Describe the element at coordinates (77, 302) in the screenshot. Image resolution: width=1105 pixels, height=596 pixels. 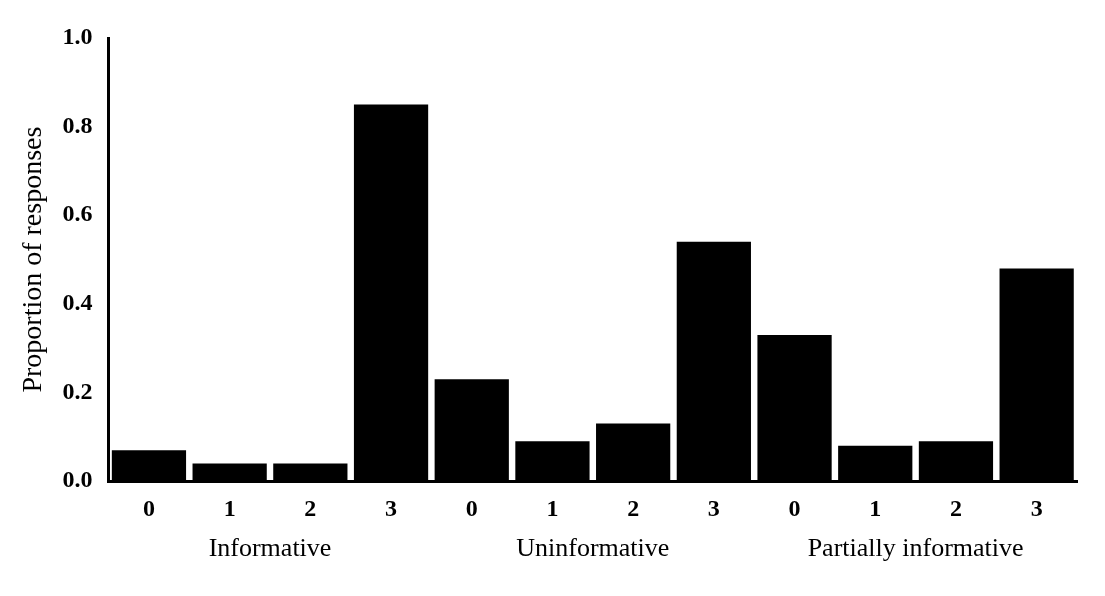
I see `y-tick-label: 0.4` at that location.